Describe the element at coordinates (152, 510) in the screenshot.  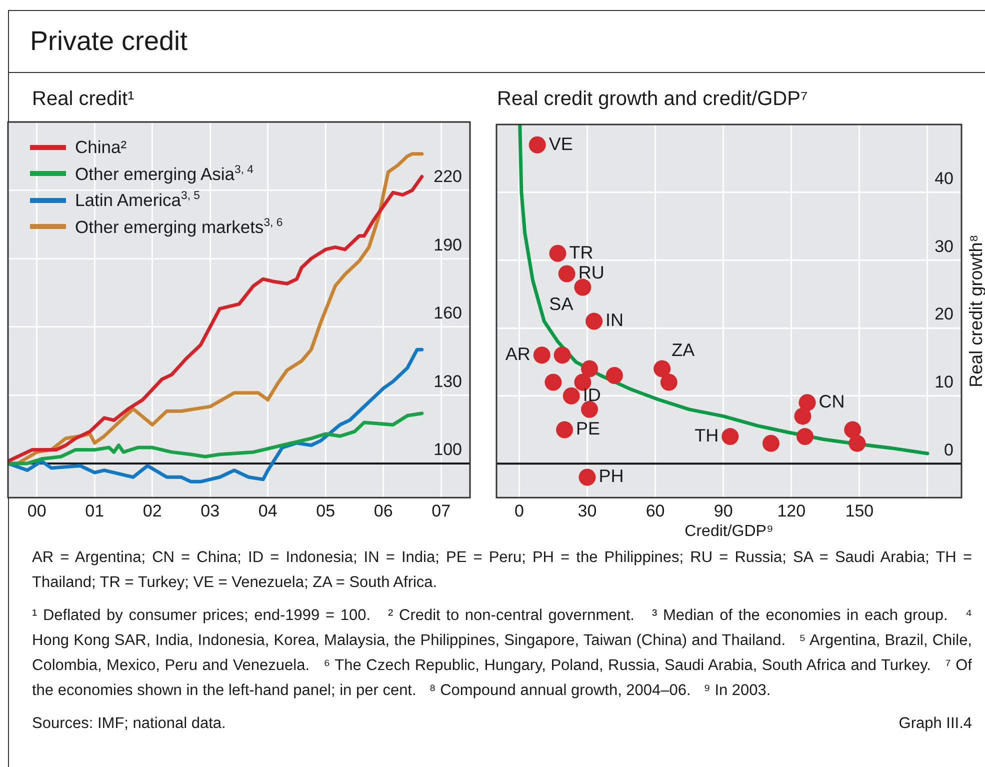
I see `x-tick-label: 02` at that location.